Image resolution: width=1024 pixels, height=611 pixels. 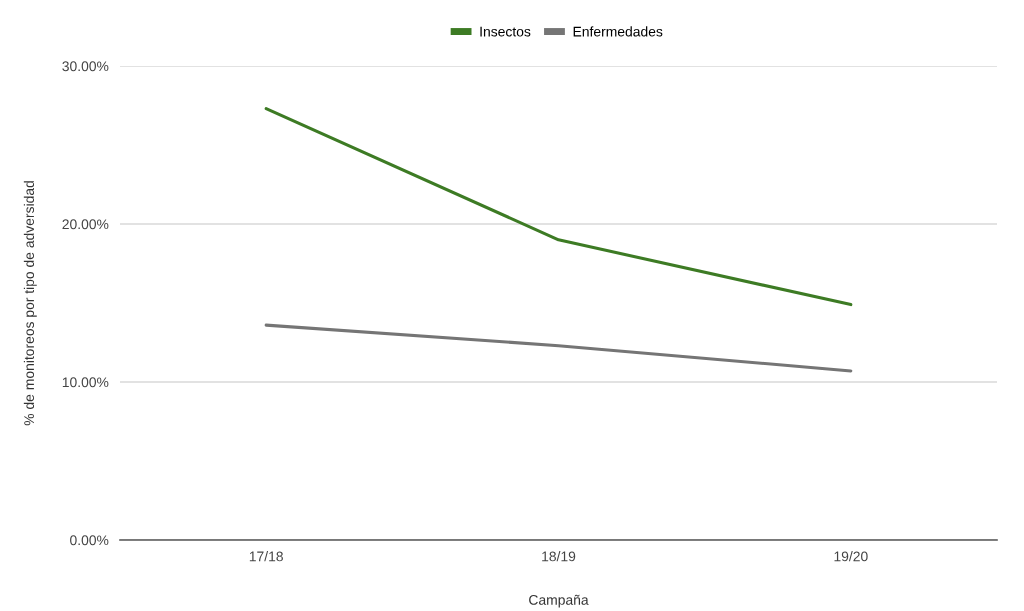 What do you see at coordinates (266, 556) in the screenshot?
I see `x-tick-label: 17/18` at bounding box center [266, 556].